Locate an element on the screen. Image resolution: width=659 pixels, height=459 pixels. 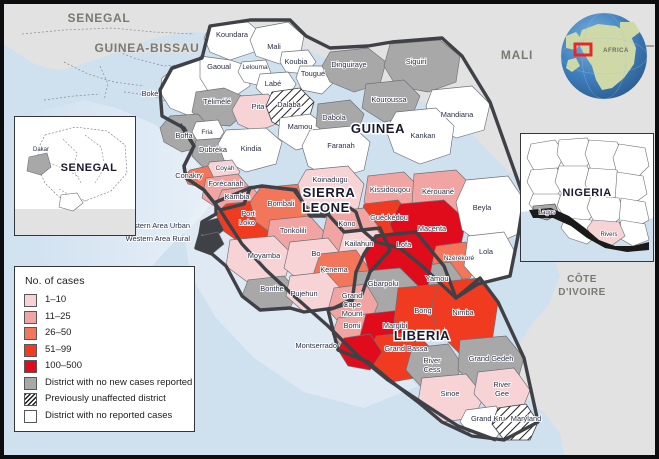
legend-row: 51–99 is located at coordinates (104, 350).